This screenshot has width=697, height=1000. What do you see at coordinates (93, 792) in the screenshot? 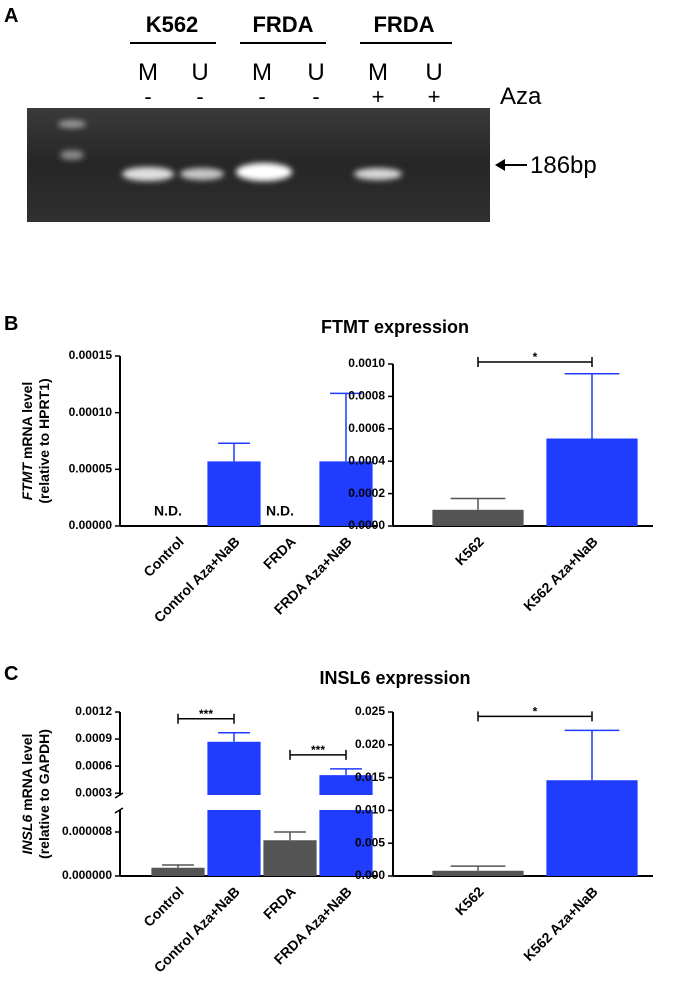
I see `y-tick-label: 0.0003` at bounding box center [93, 792].